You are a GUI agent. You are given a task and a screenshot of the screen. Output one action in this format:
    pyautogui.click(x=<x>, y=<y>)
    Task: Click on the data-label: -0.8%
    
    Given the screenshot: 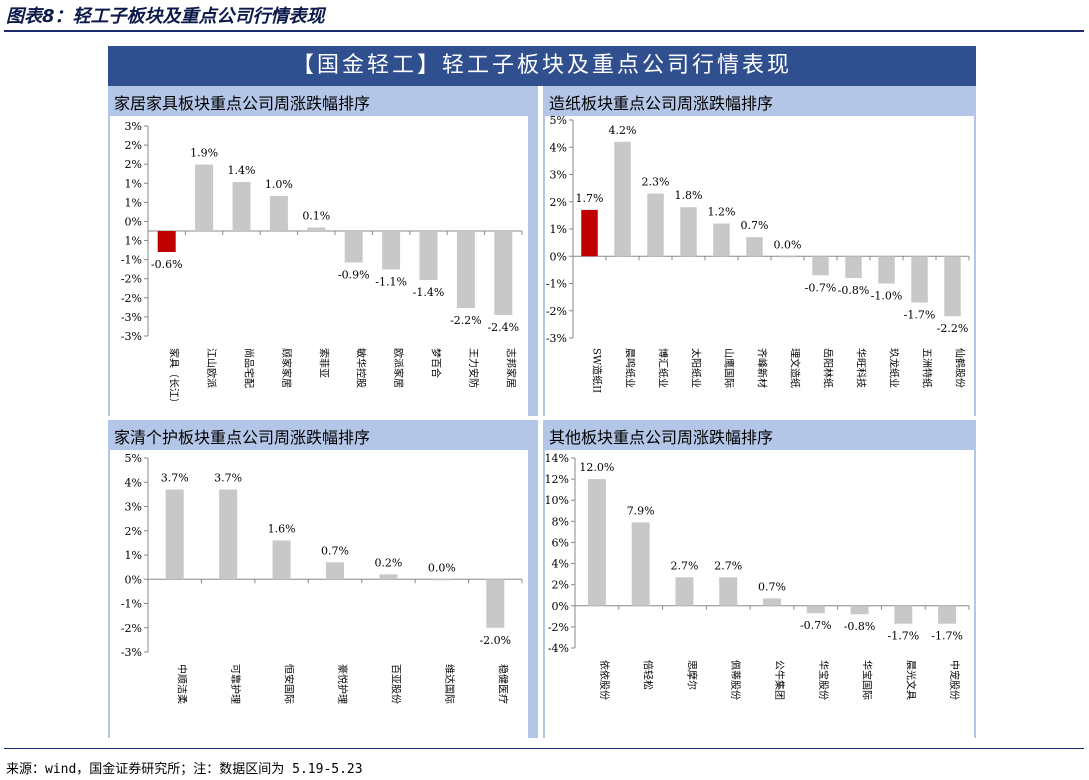 What is the action you would take?
    pyautogui.click(x=854, y=290)
    